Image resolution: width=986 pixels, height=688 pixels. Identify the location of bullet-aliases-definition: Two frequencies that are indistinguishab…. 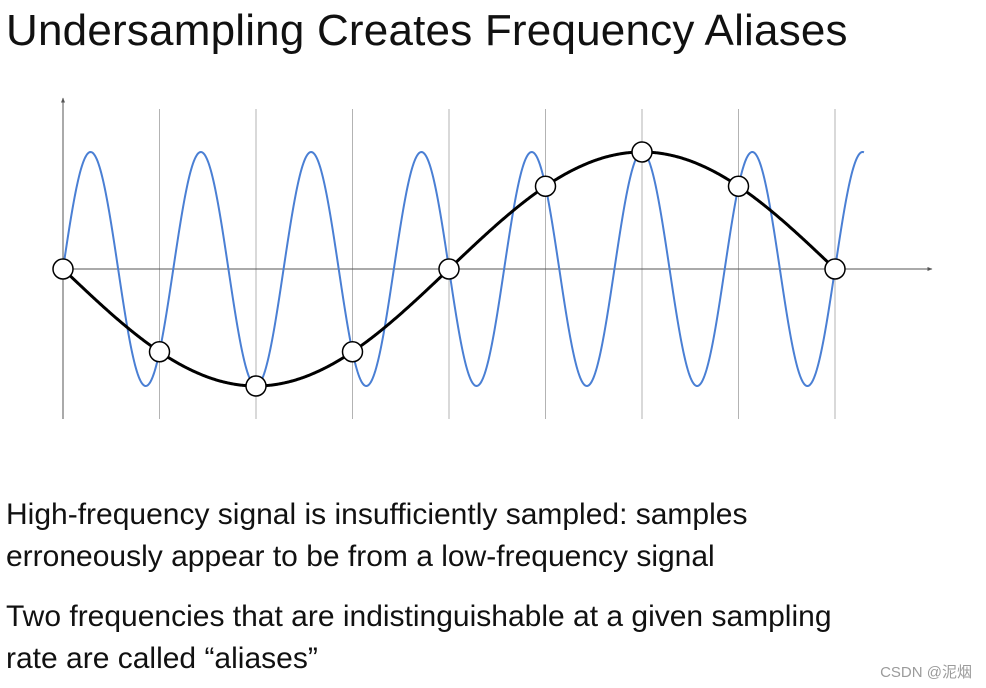
(419, 638).